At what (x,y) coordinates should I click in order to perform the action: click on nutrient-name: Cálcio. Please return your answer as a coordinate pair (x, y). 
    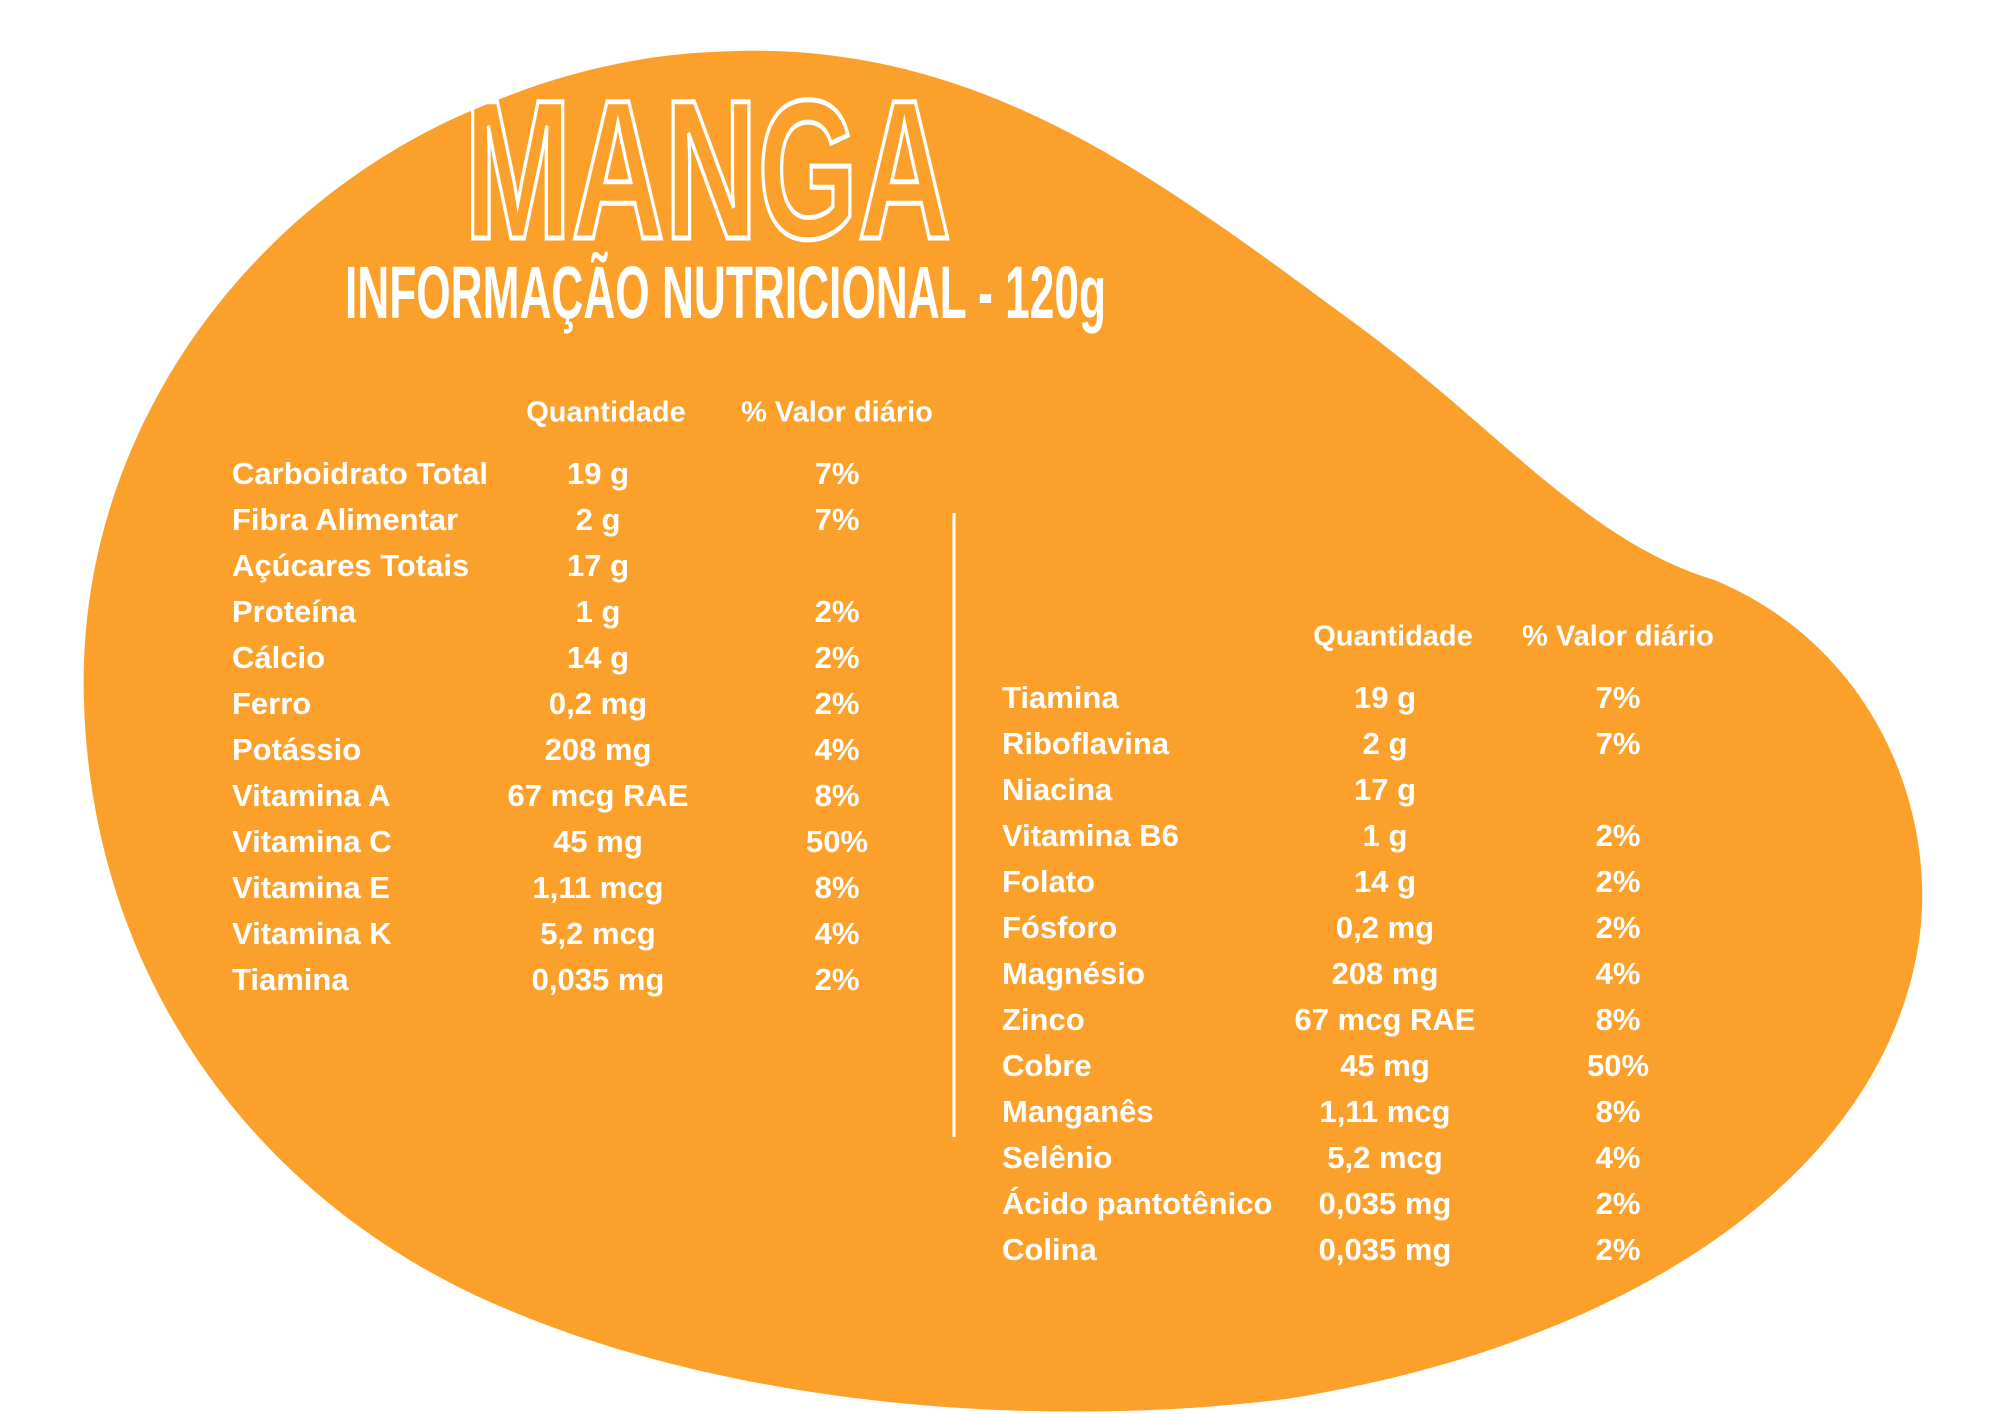
    Looking at the image, I should click on (278, 657).